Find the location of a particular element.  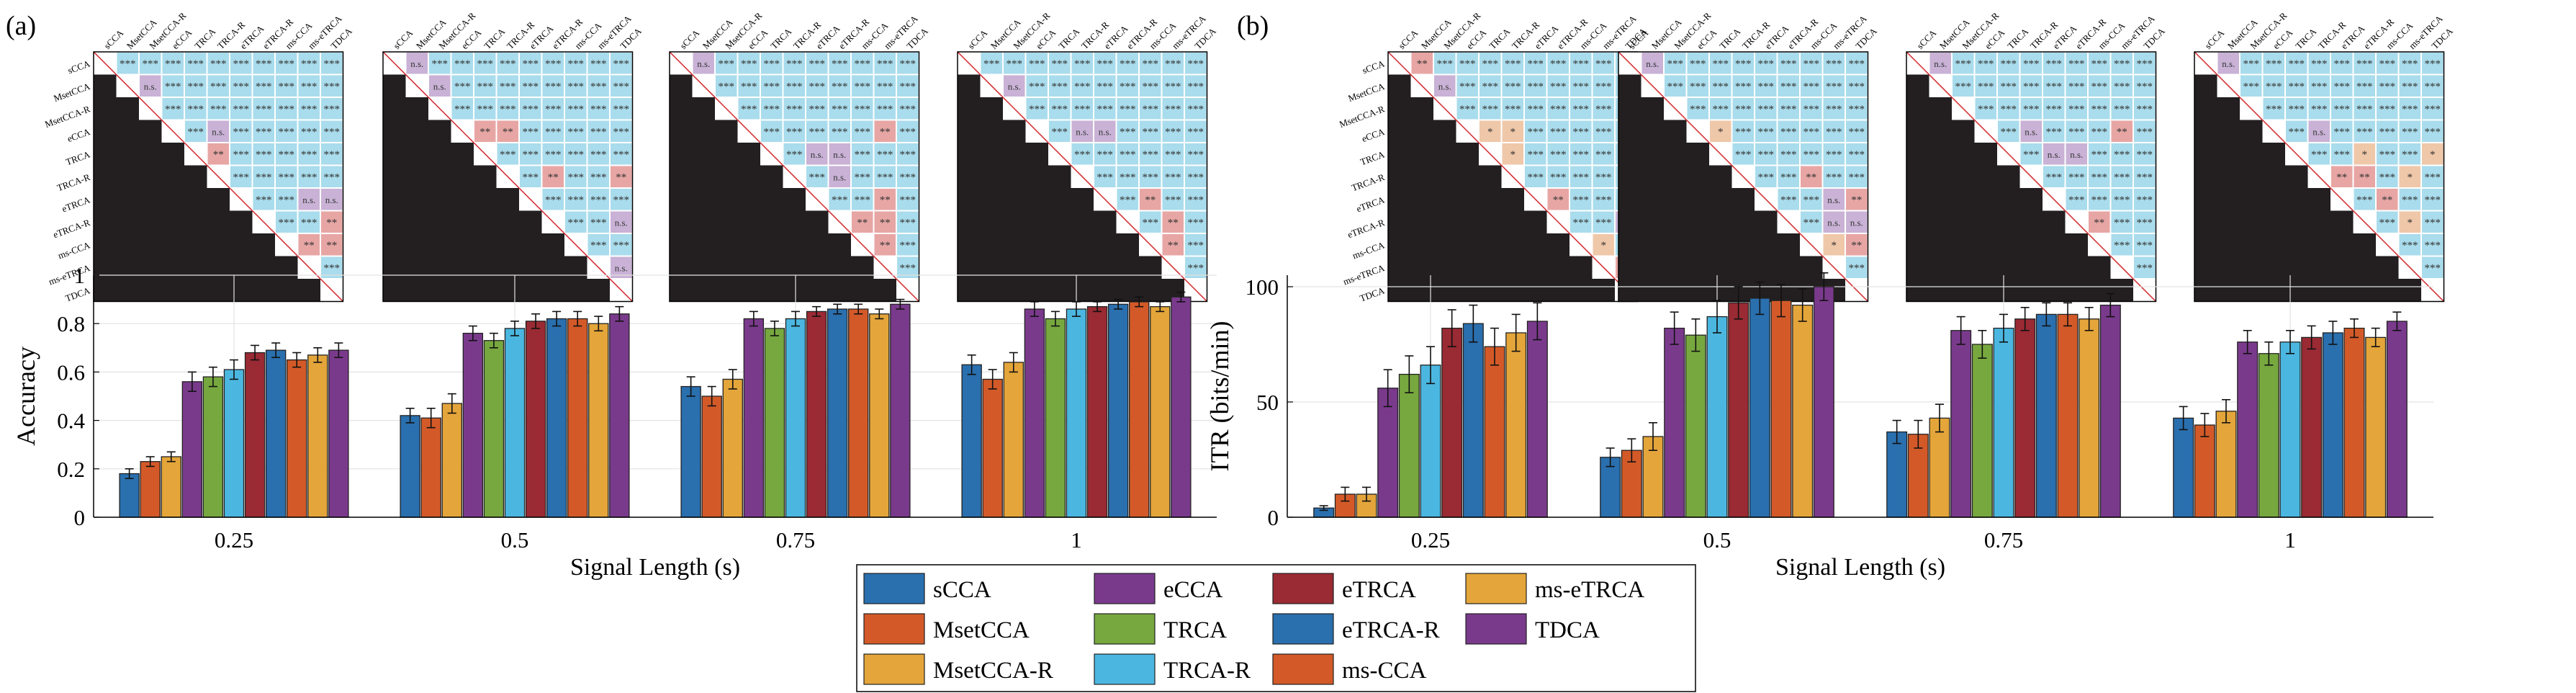

matrix-cell-label: n.s. is located at coordinates (150, 86).